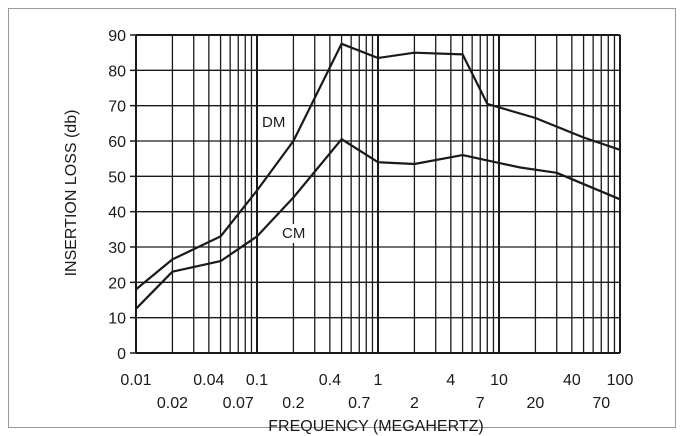 Image resolution: width=684 pixels, height=436 pixels. I want to click on x-tick-label-secondary: 7, so click(480, 403).